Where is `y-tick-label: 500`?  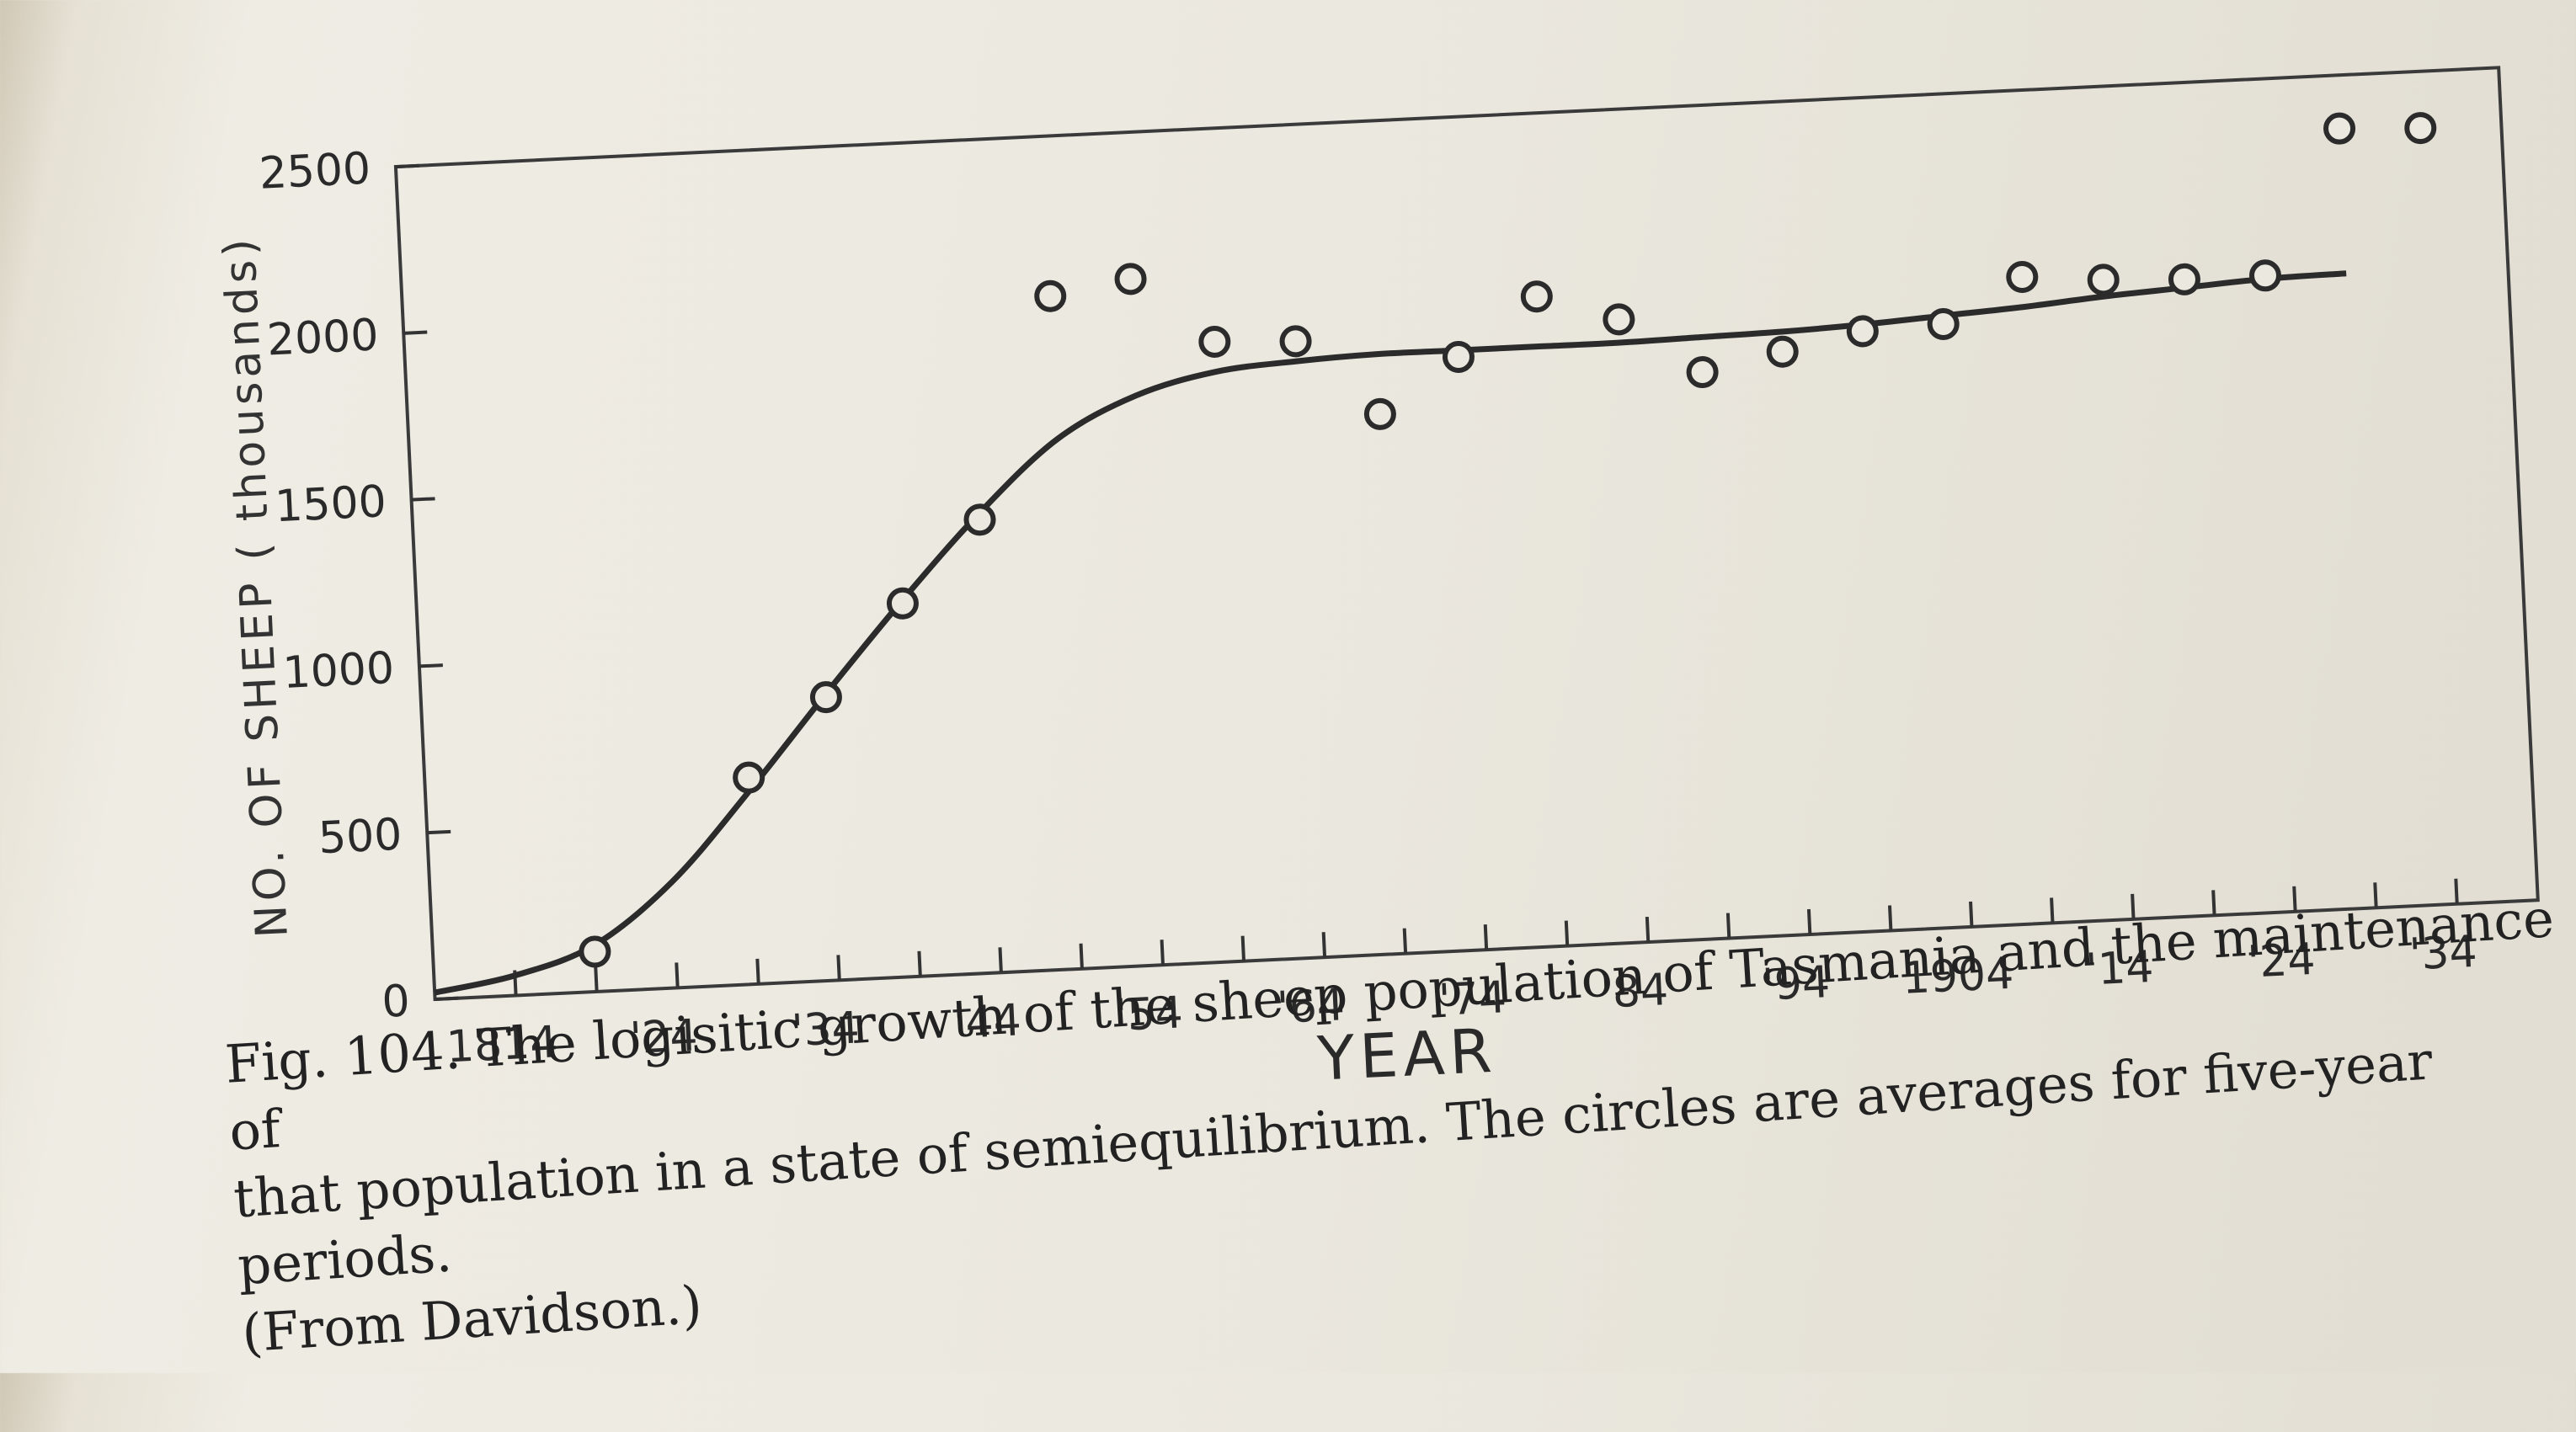 y-tick-label: 500 is located at coordinates (360, 837).